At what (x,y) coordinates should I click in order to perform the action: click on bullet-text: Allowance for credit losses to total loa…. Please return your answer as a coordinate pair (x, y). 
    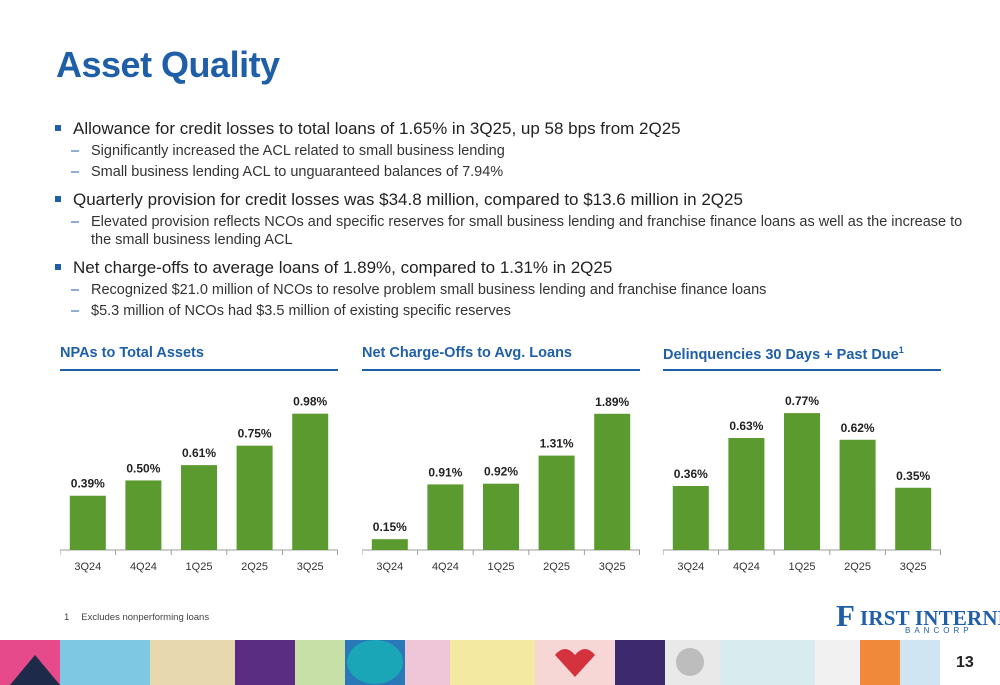
    Looking at the image, I should click on (377, 128).